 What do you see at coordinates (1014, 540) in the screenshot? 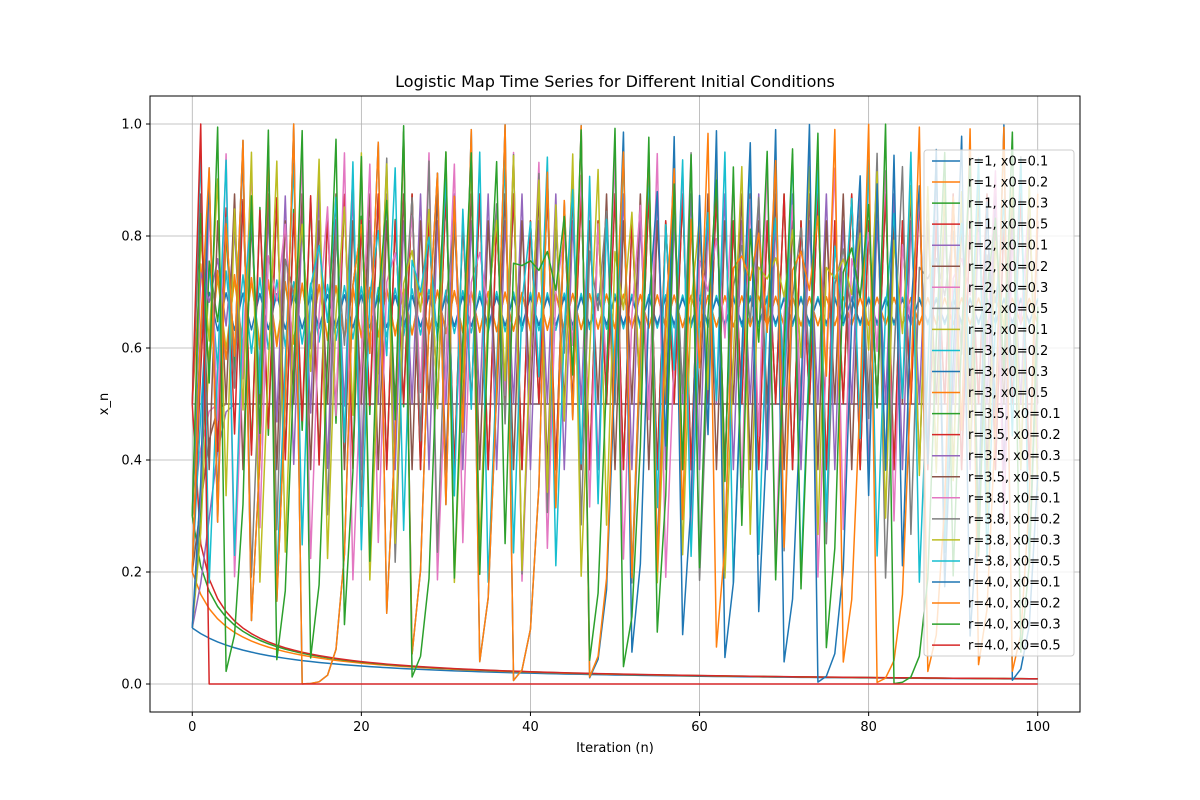
I see `legend-label: r=3.8, x0=0.3` at bounding box center [1014, 540].